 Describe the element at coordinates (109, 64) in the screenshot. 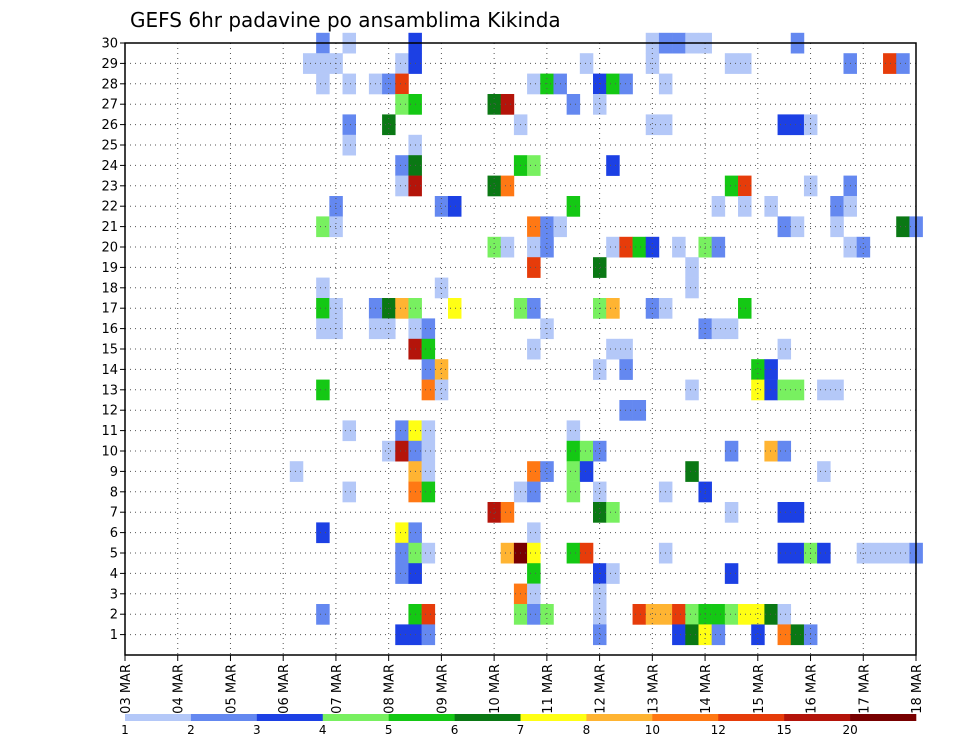

I see `y-tick-label: 29` at that location.